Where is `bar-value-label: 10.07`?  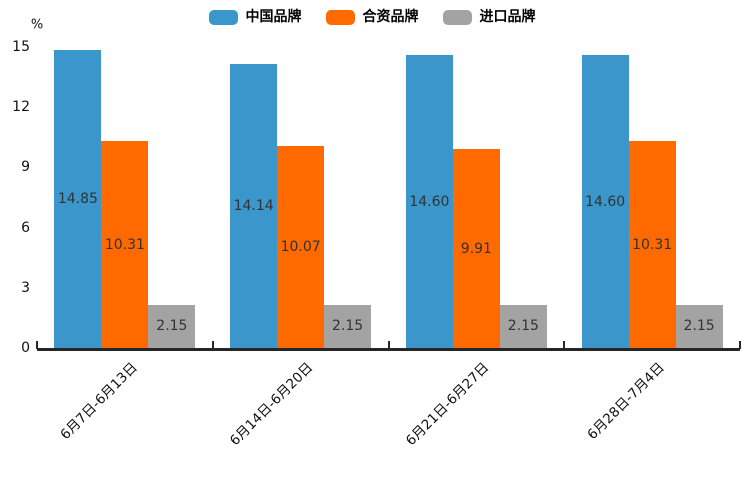
bar-value-label: 10.07 is located at coordinates (300, 246).